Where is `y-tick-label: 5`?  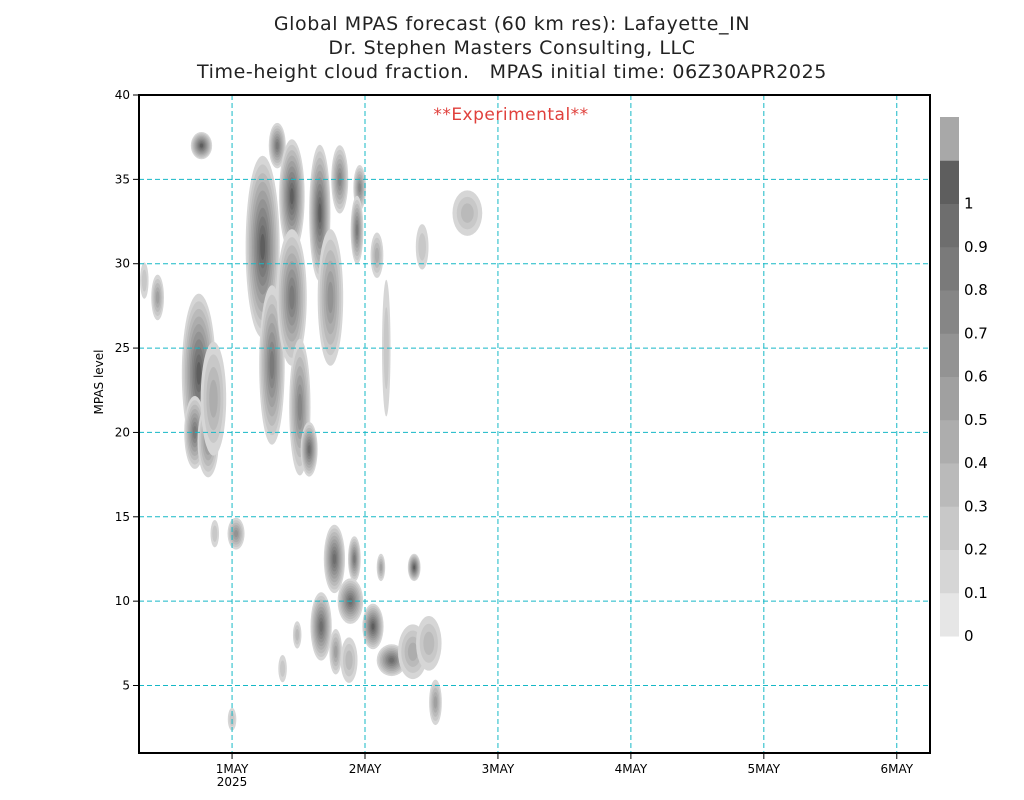
y-tick-label: 5 is located at coordinates (126, 686).